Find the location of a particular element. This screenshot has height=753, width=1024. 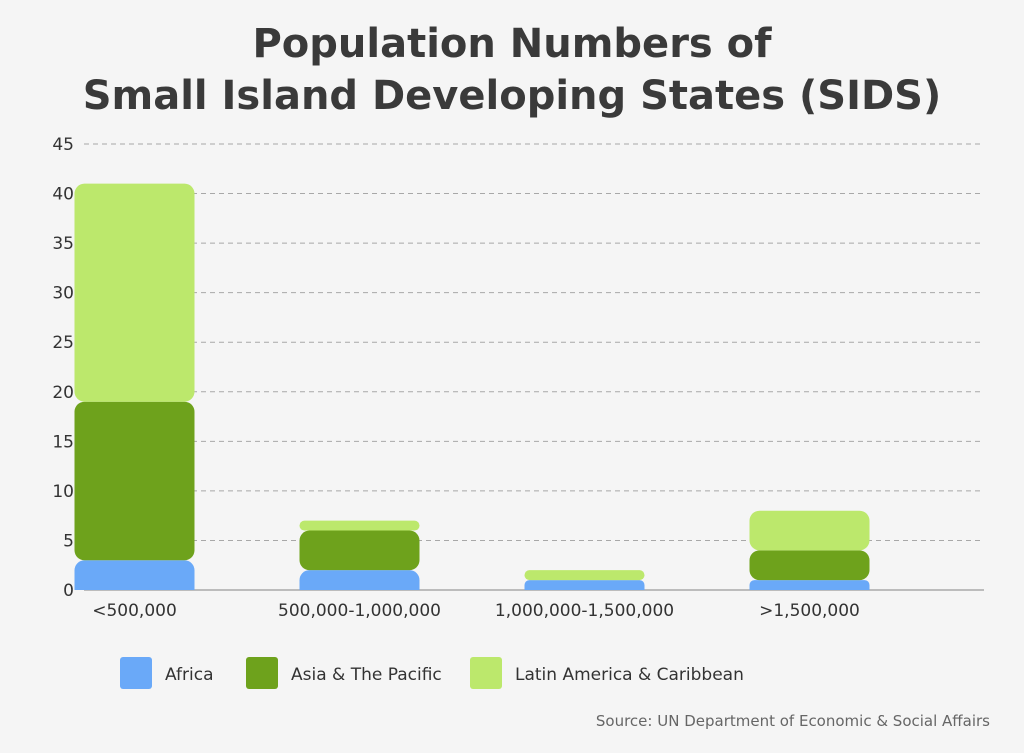

y-tick-label: 25 is located at coordinates (63, 343).